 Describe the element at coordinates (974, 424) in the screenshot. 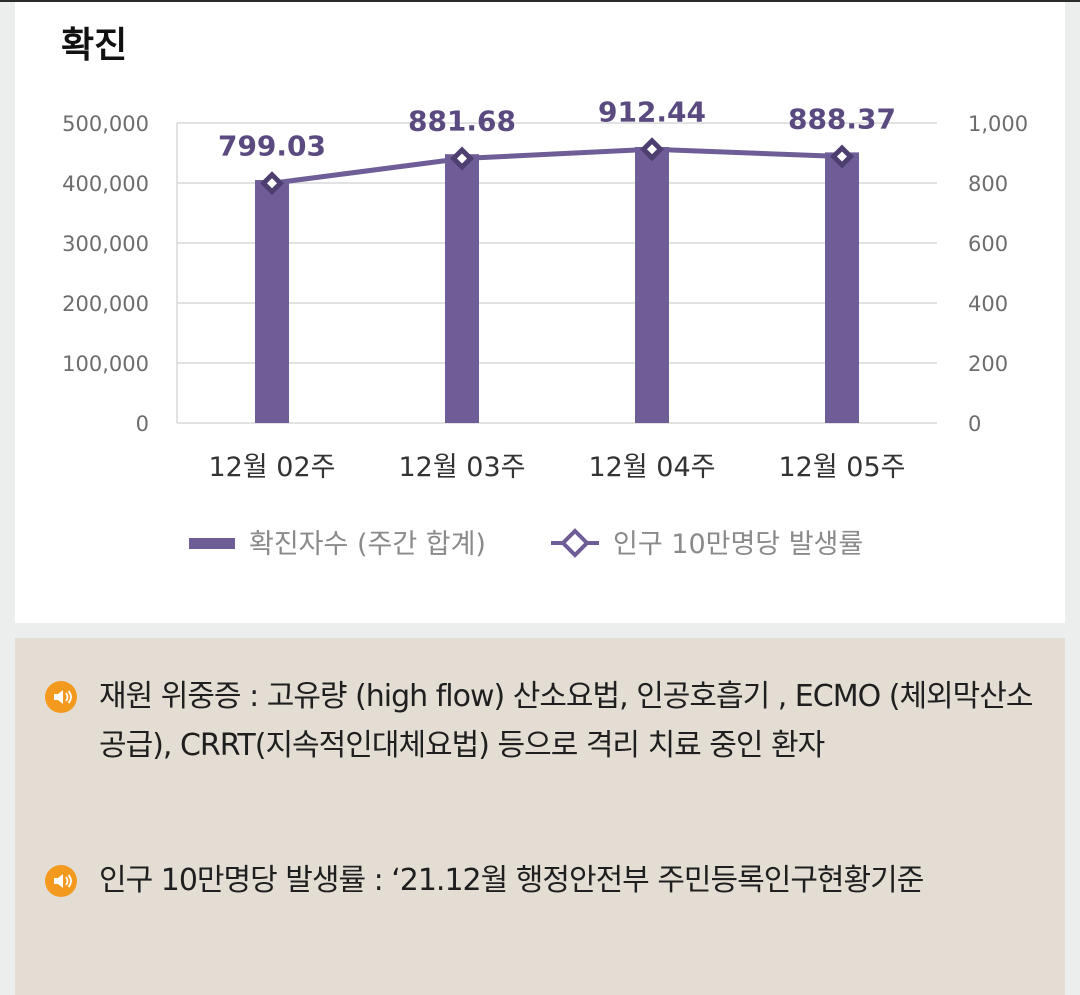

I see `right-axis-tick: 0` at that location.